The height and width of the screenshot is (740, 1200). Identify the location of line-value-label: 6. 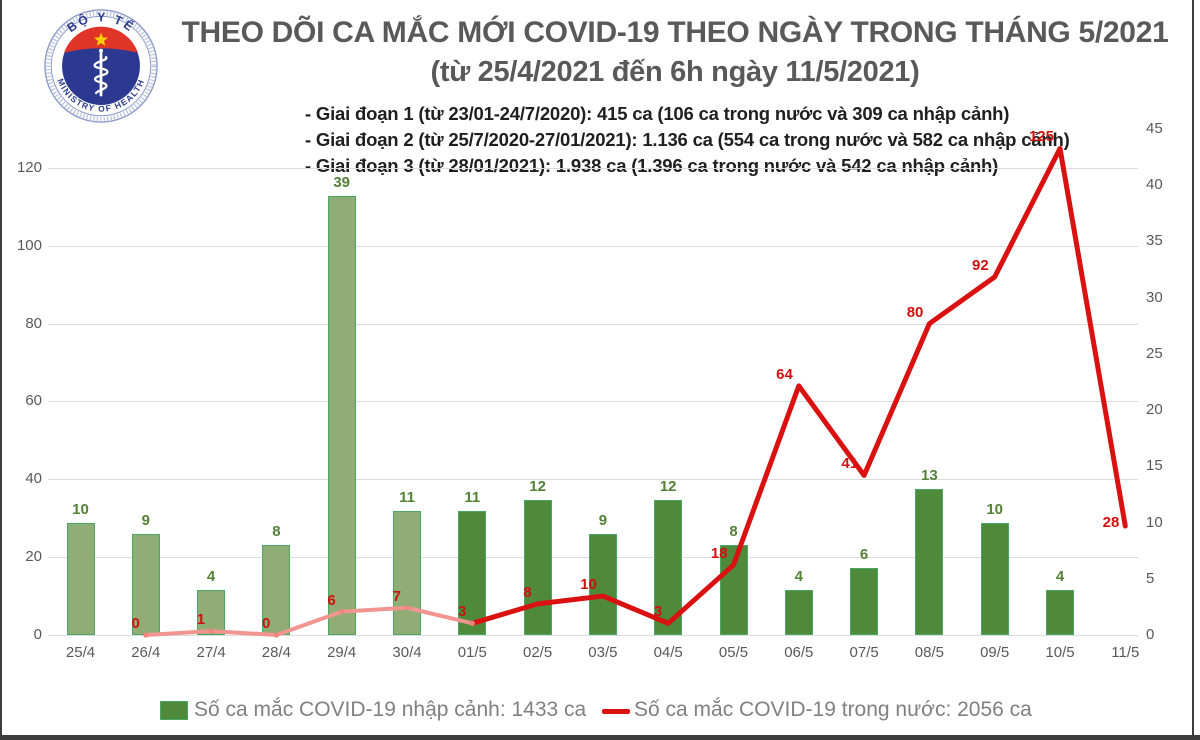
(331, 600).